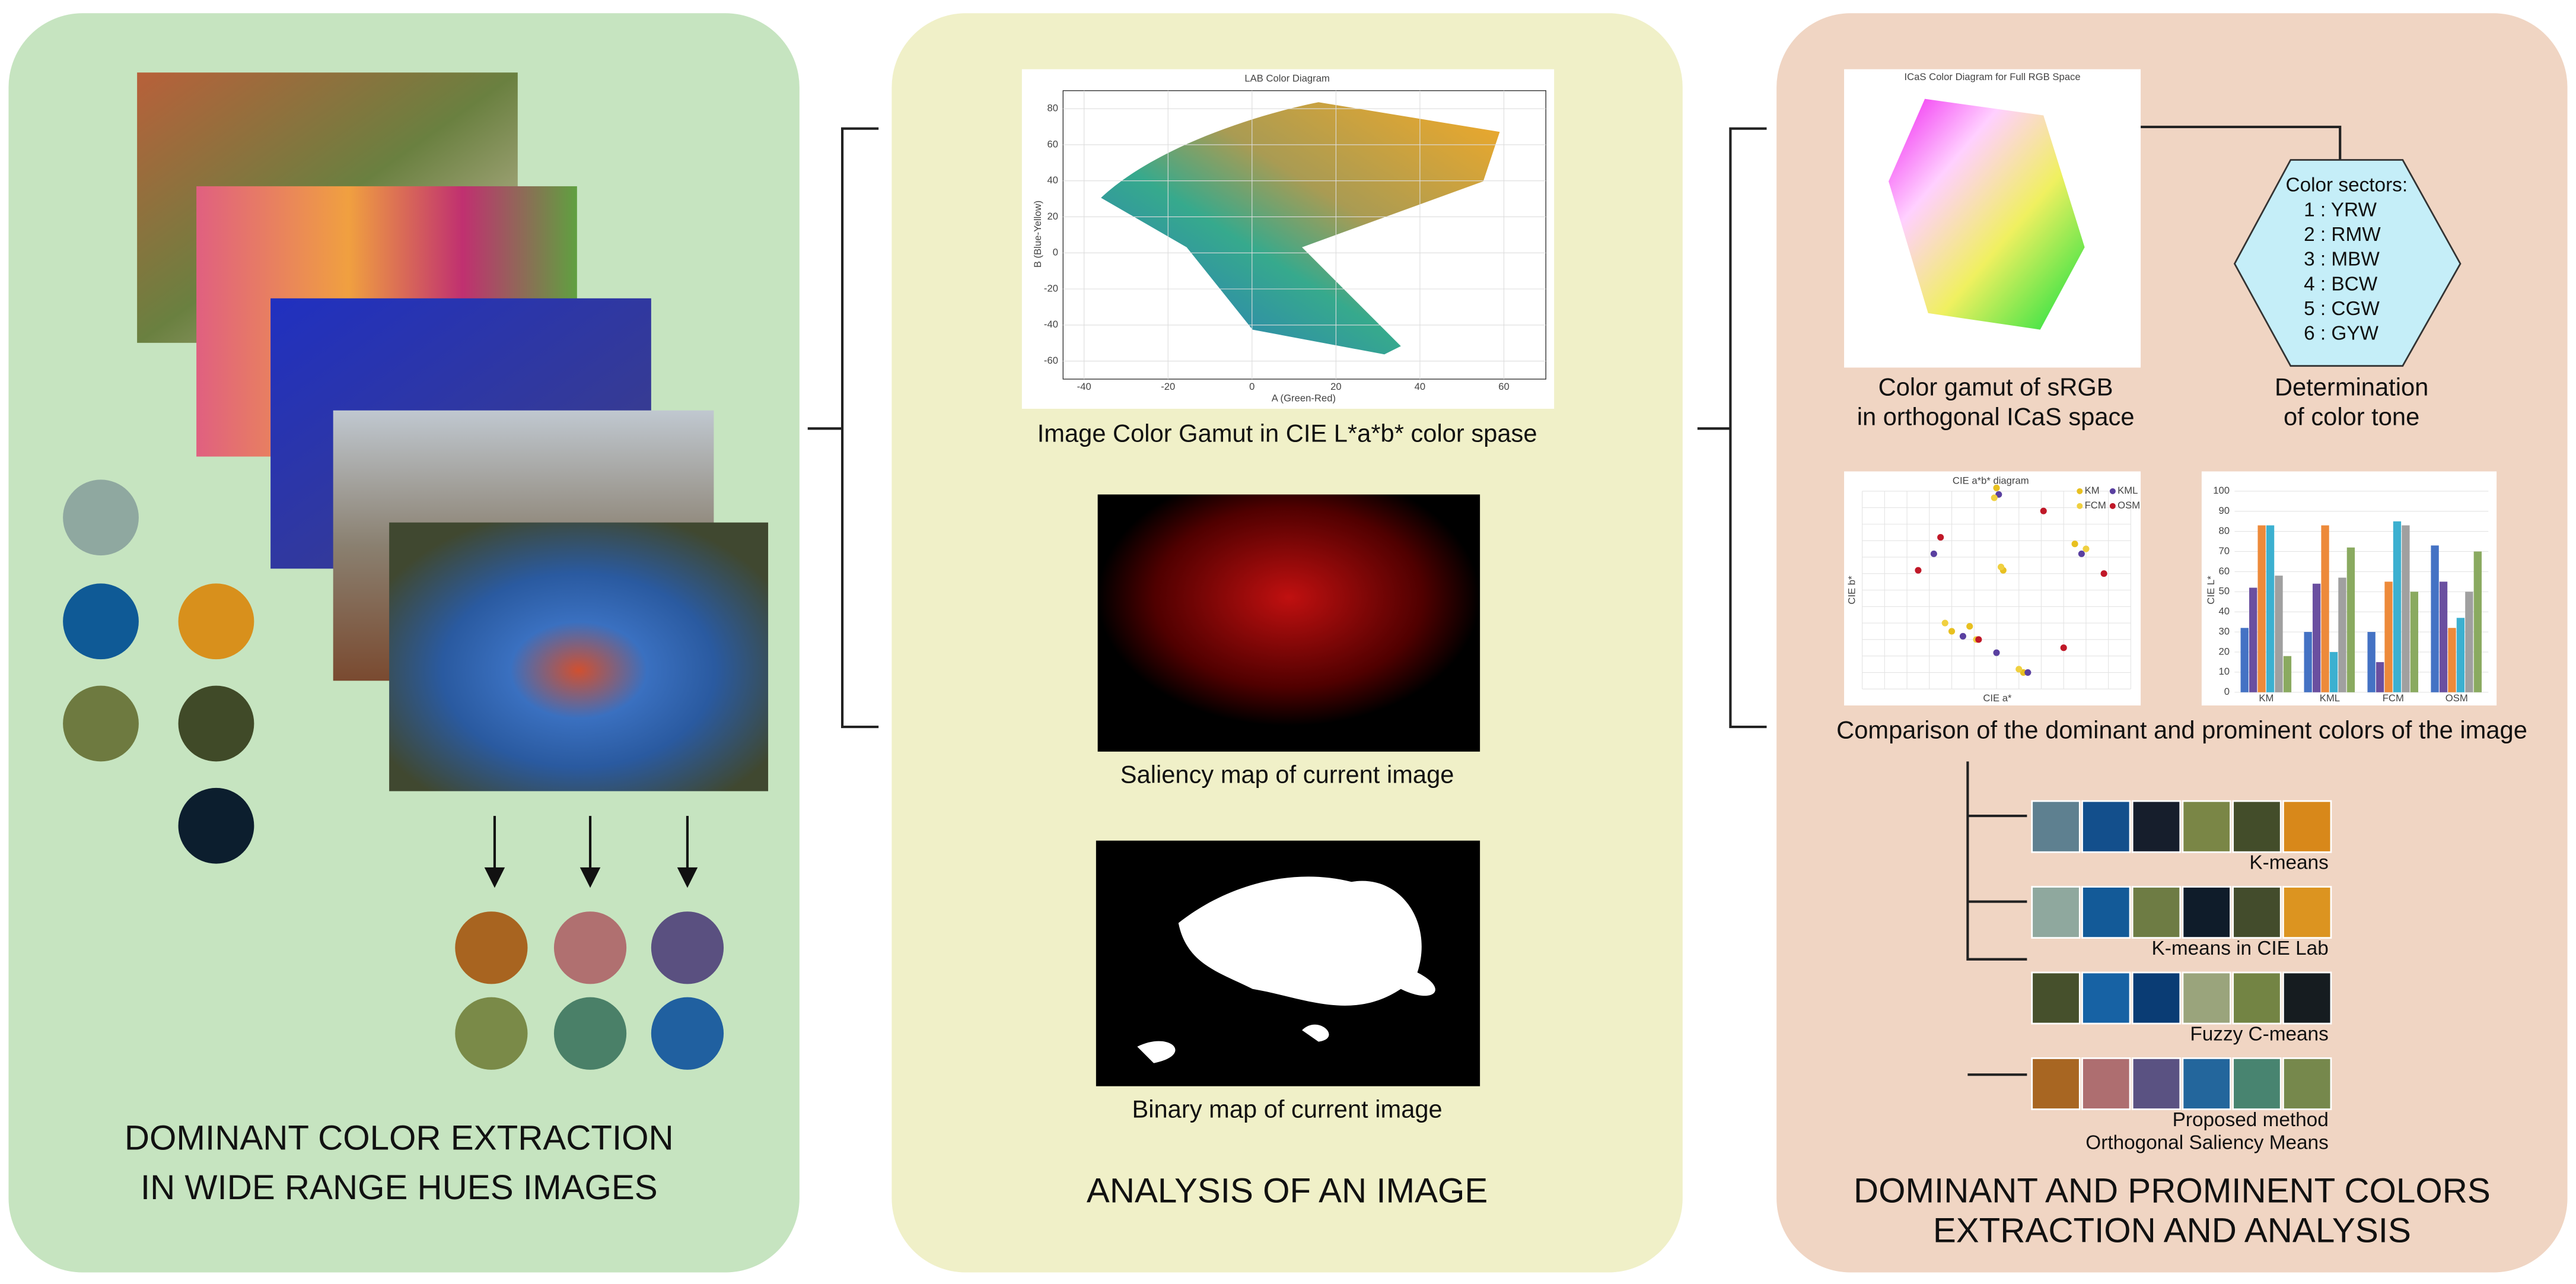 This screenshot has width=2576, height=1284. What do you see at coordinates (1051, 360) in the screenshot?
I see `y-tick-label: -60` at bounding box center [1051, 360].